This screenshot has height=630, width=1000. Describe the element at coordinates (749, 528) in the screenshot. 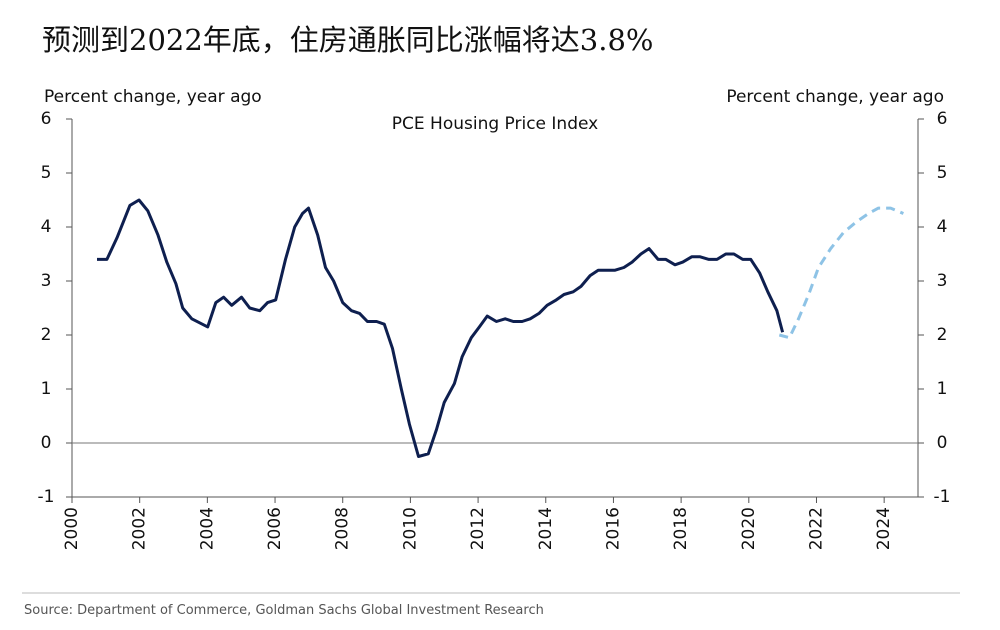

I see `x-tick-label: 2020` at that location.